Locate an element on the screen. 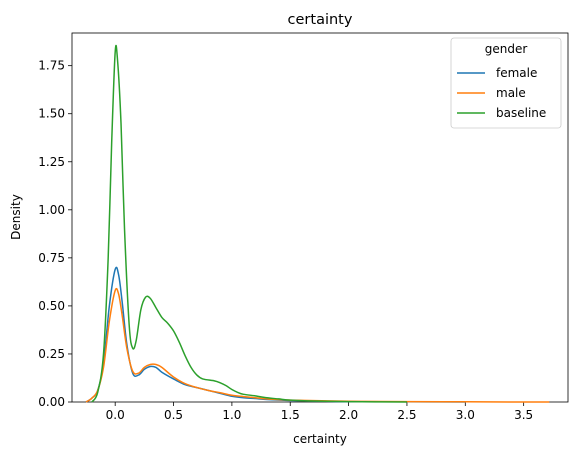 Image resolution: width=576 pixels, height=455 pixels. x-axis-ticks: 0.0 0.5 1.0 1.5 2.0 2.5 3.0 3.5 is located at coordinates (319, 412).